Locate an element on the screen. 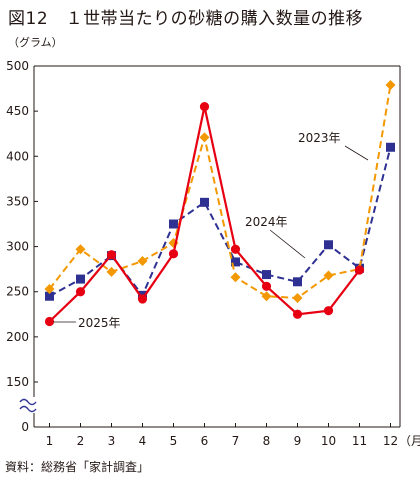  y-tick-label: 400 is located at coordinates (17, 156).